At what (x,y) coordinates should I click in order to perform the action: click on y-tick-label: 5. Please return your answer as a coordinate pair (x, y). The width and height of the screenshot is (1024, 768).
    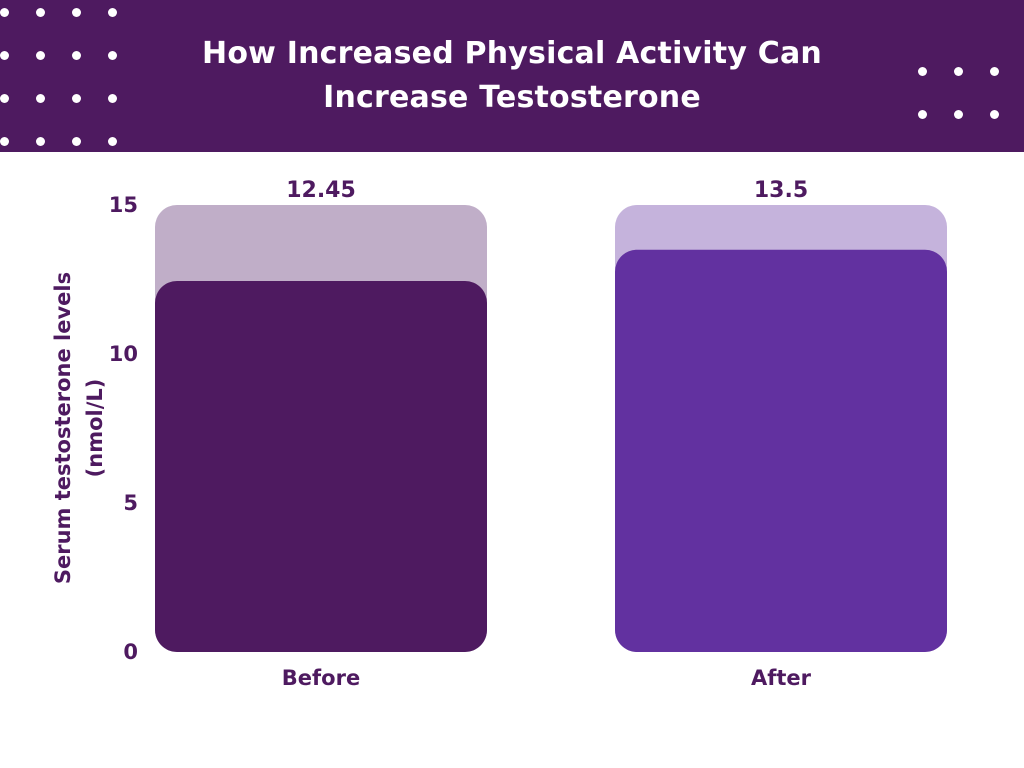
    Looking at the image, I should click on (130, 503).